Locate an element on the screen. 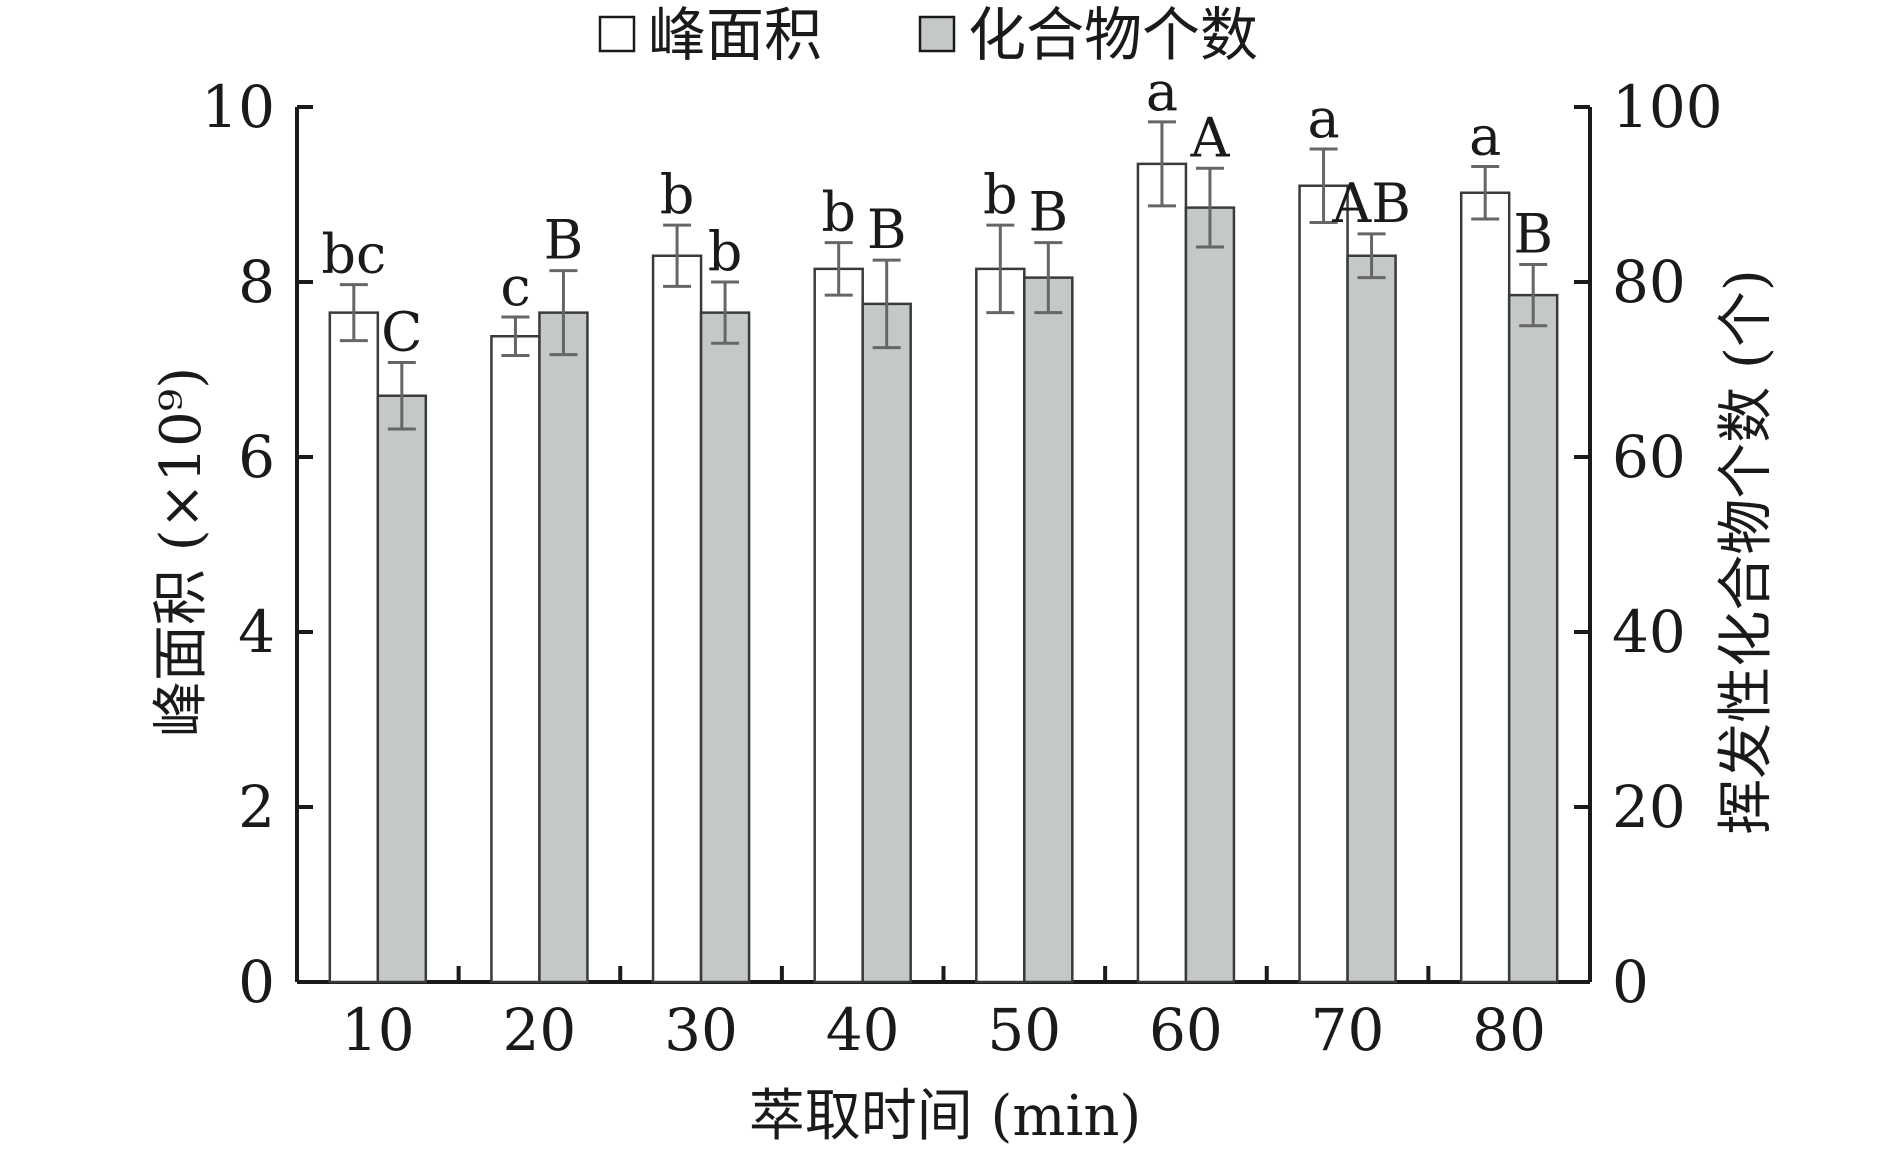  significance-label: C is located at coordinates (401, 332).